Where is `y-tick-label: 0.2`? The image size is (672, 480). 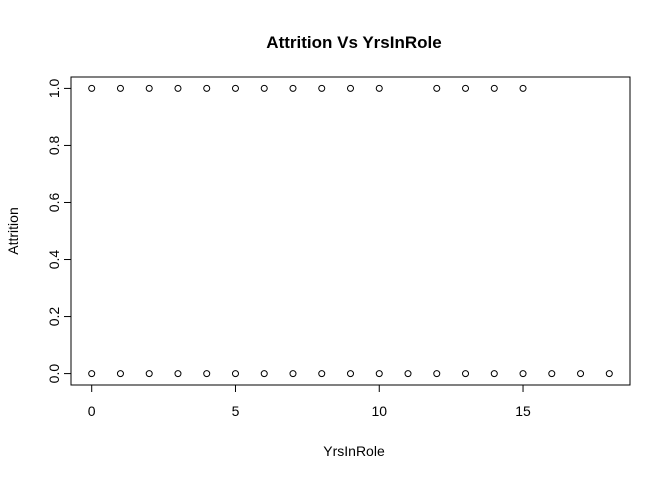 y-tick-label: 0.2 is located at coordinates (54, 317).